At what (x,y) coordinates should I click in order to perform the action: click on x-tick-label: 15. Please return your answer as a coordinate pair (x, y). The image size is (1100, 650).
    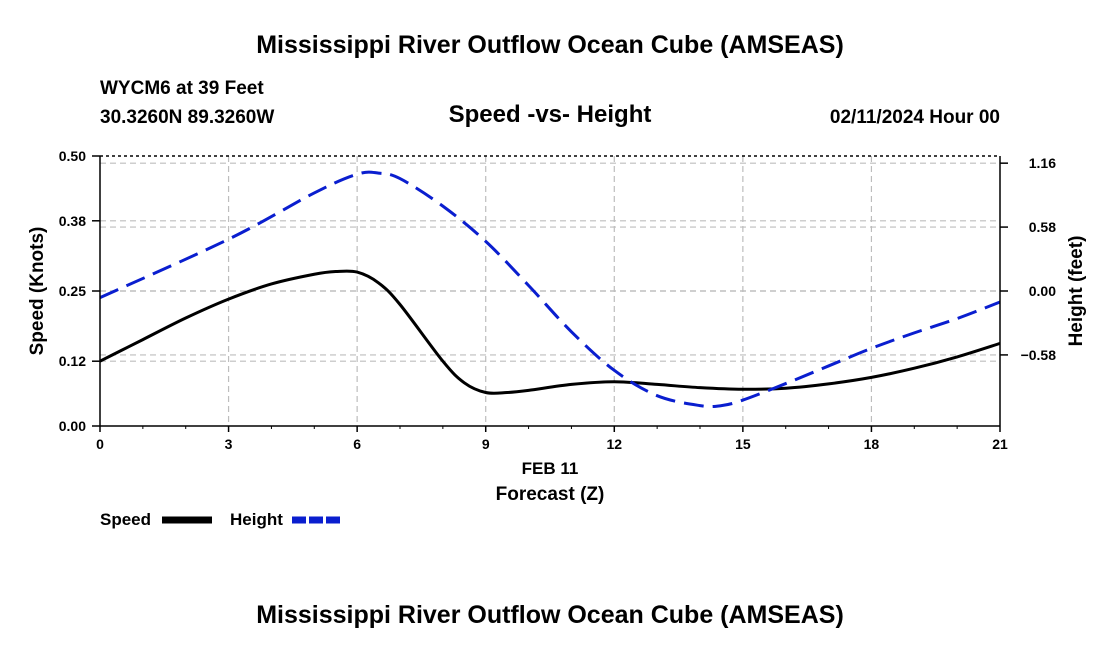
    Looking at the image, I should click on (743, 444).